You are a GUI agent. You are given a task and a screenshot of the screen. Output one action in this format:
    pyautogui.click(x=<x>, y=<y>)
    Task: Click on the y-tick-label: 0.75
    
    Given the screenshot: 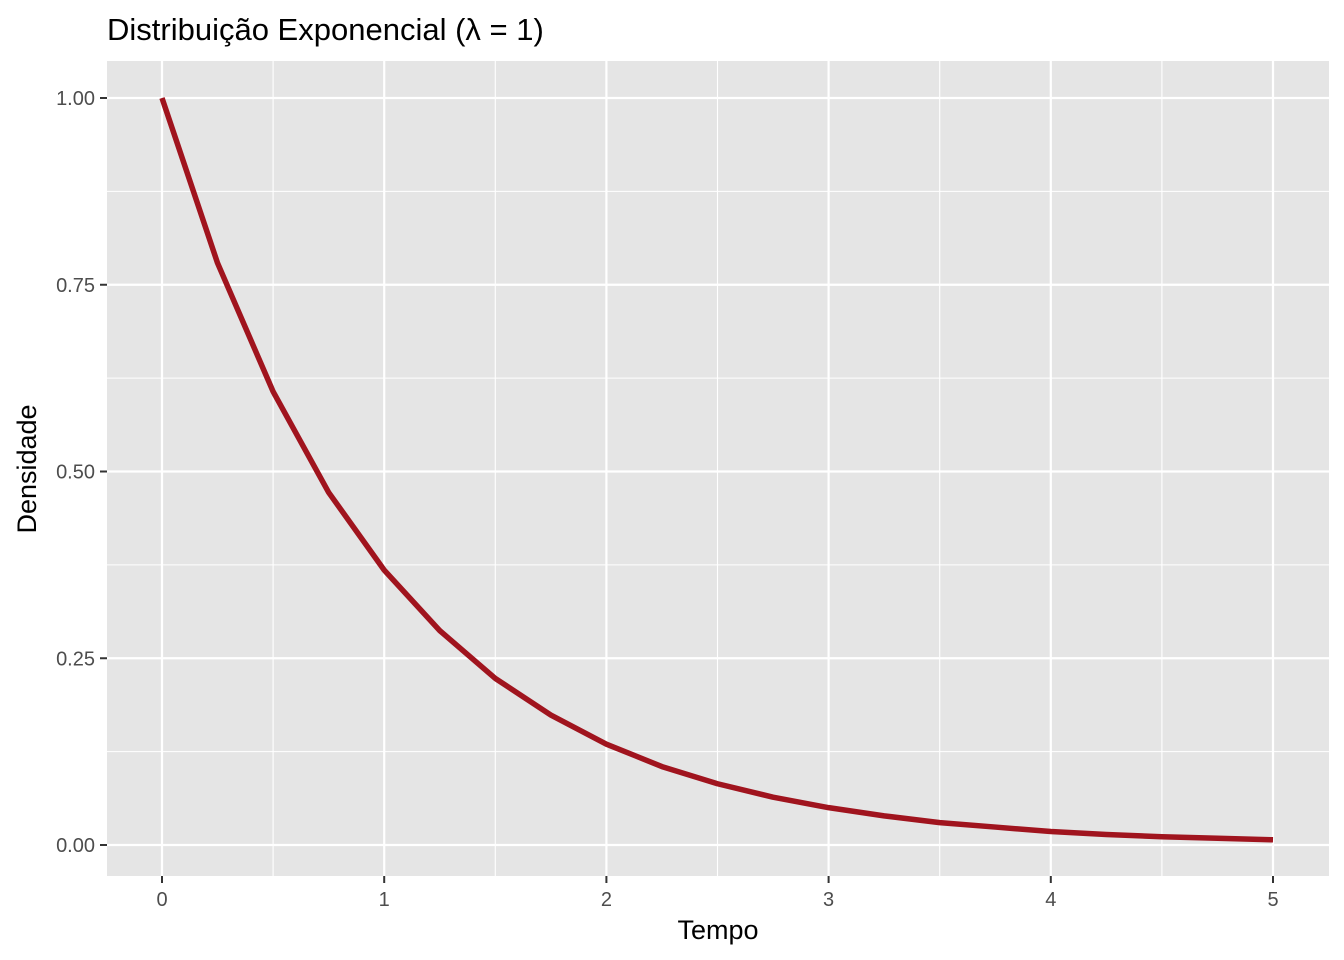 What is the action you would take?
    pyautogui.click(x=75, y=286)
    